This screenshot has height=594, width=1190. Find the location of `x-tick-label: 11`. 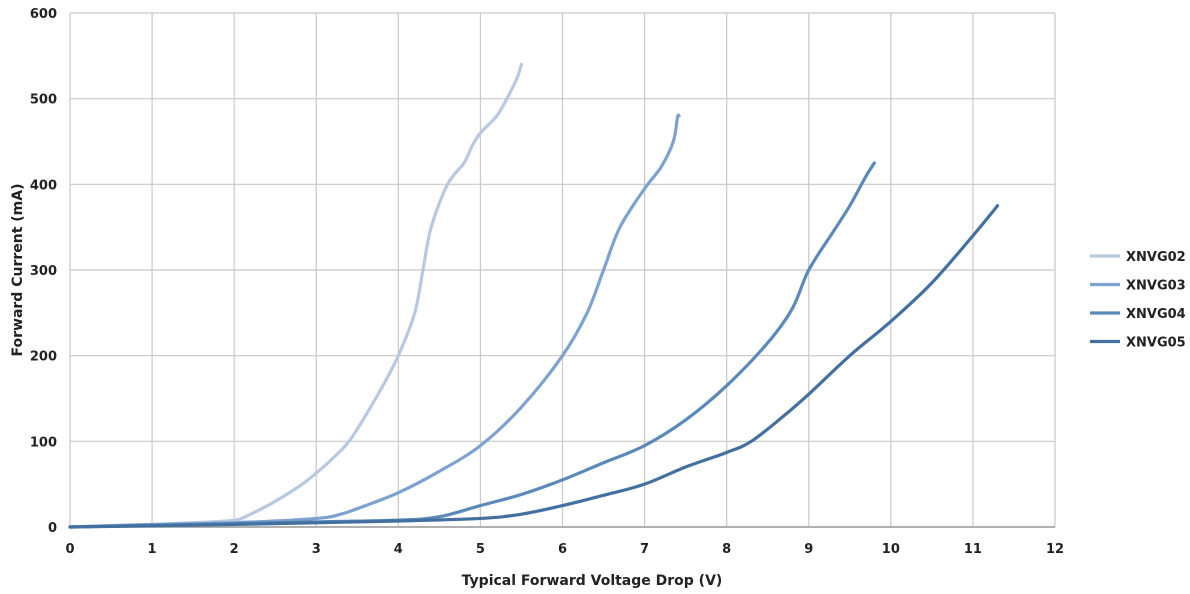

x-tick-label: 11 is located at coordinates (973, 549).